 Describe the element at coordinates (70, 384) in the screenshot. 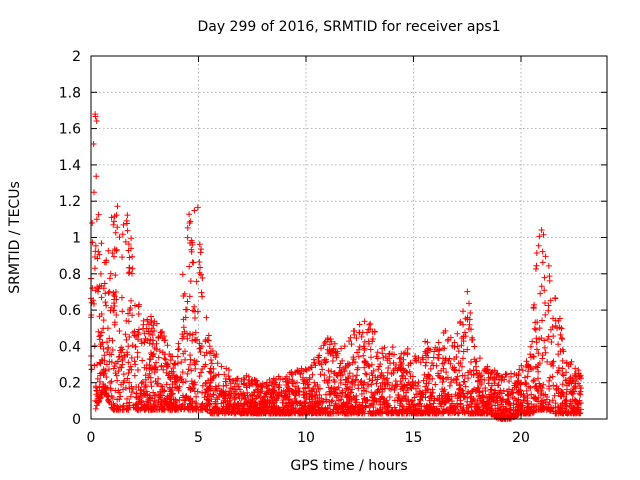

I see `y-tick-label: 0.2` at that location.